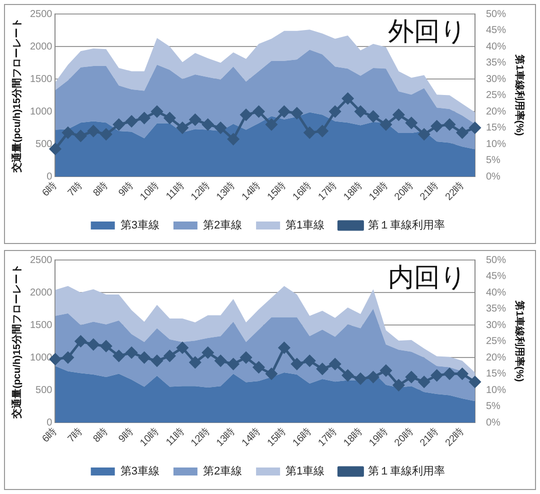 This screenshot has height=494, width=540. What do you see at coordinates (305, 225) in the screenshot?
I see `legend-label: 第1車線` at bounding box center [305, 225].